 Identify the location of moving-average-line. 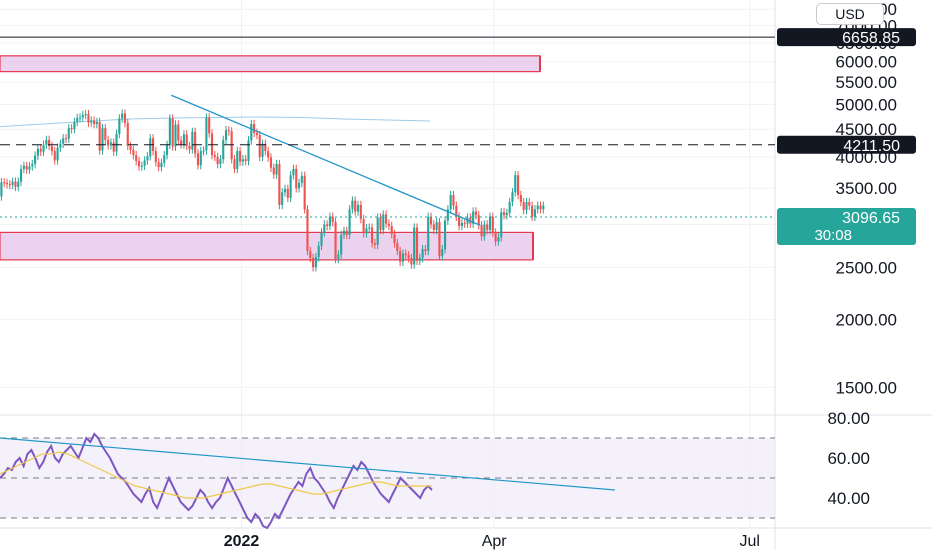
(215, 122).